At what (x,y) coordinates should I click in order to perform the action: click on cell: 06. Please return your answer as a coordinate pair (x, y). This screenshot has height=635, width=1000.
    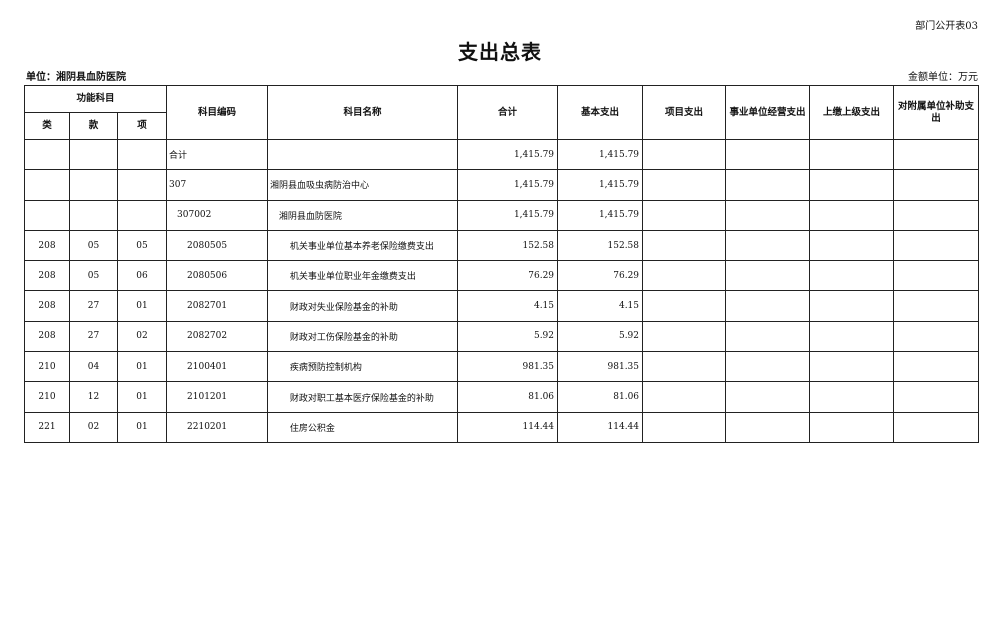
    Looking at the image, I should click on (142, 276).